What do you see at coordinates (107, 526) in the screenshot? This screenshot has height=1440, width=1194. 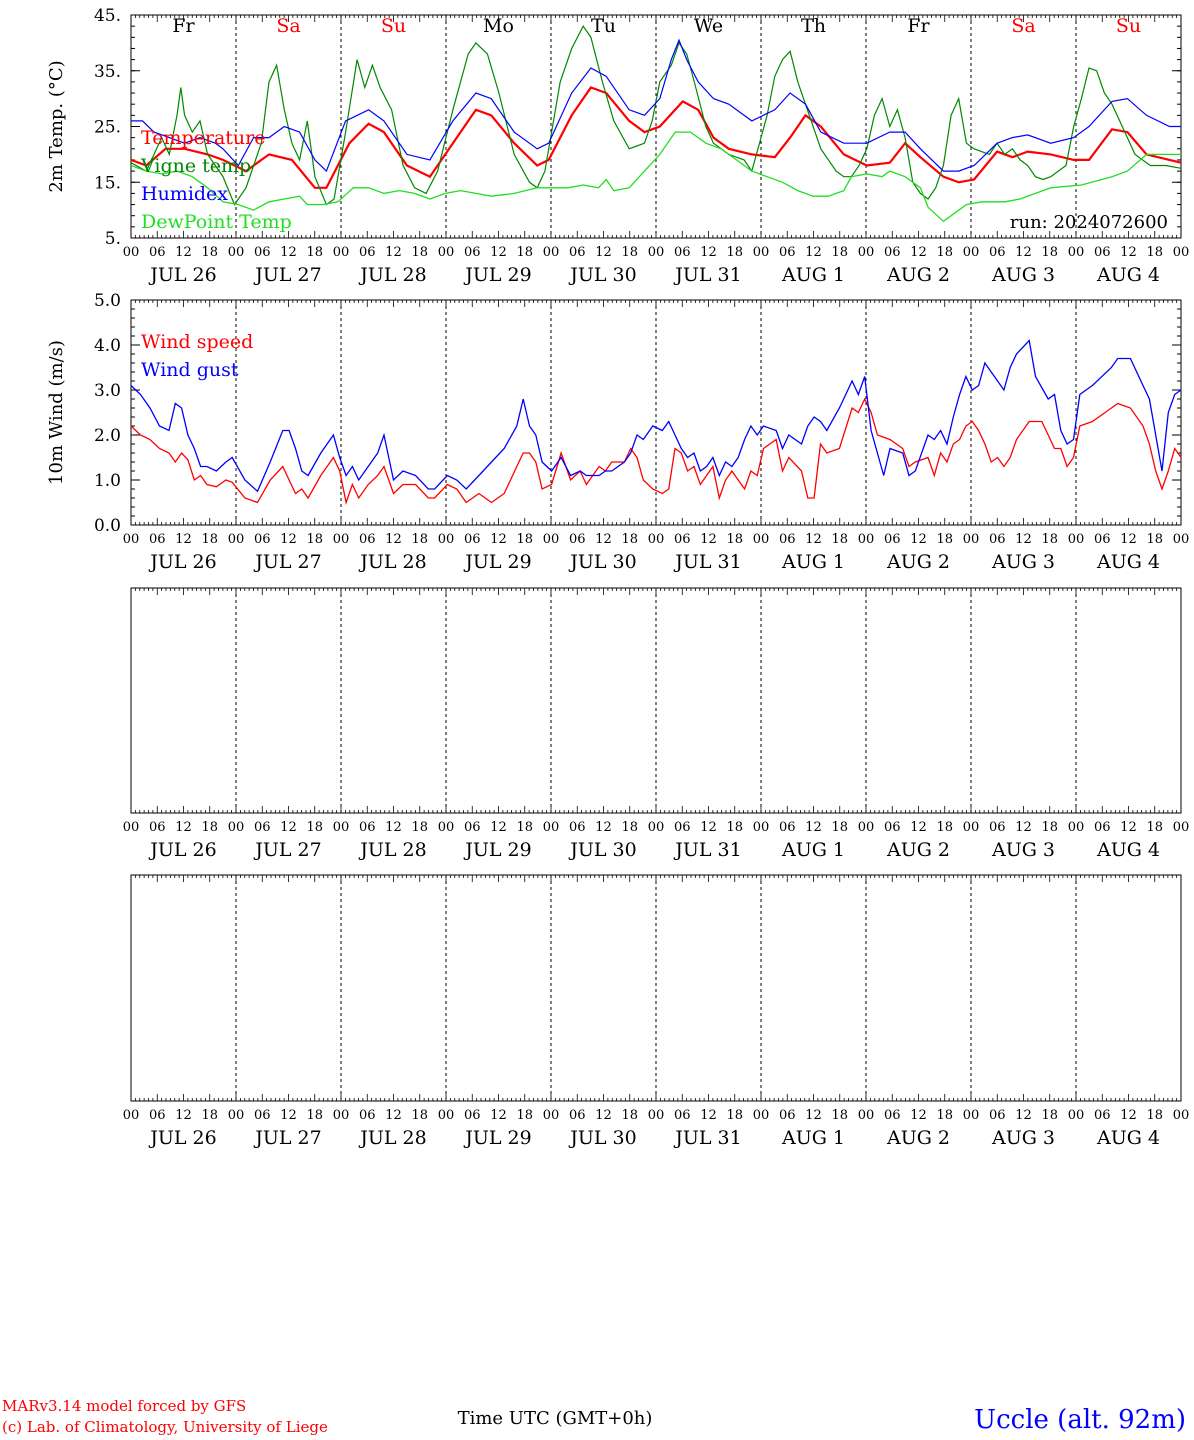 I see `y-tick-label: 0.0` at bounding box center [107, 526].